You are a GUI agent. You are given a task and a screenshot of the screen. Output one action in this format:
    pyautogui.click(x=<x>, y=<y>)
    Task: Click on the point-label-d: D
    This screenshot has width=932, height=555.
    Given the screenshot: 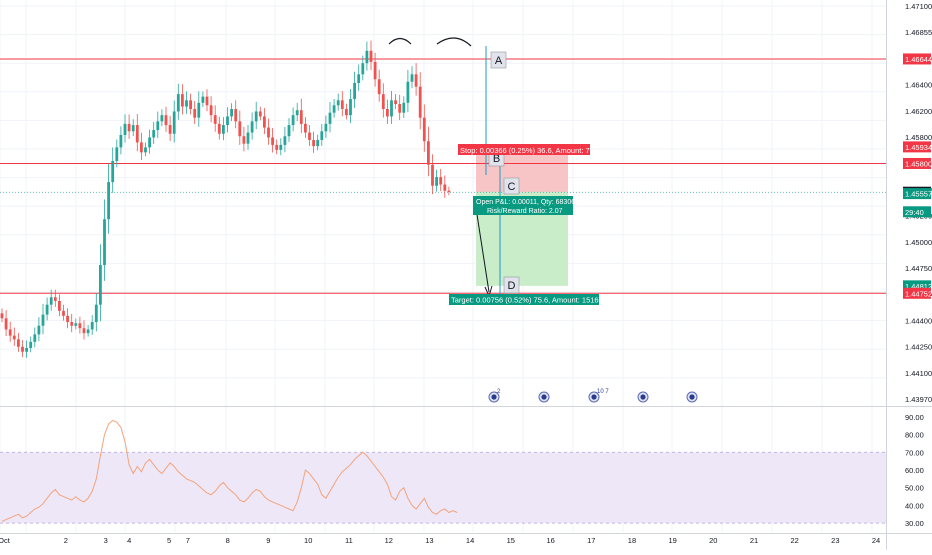 What is the action you would take?
    pyautogui.click(x=511, y=285)
    